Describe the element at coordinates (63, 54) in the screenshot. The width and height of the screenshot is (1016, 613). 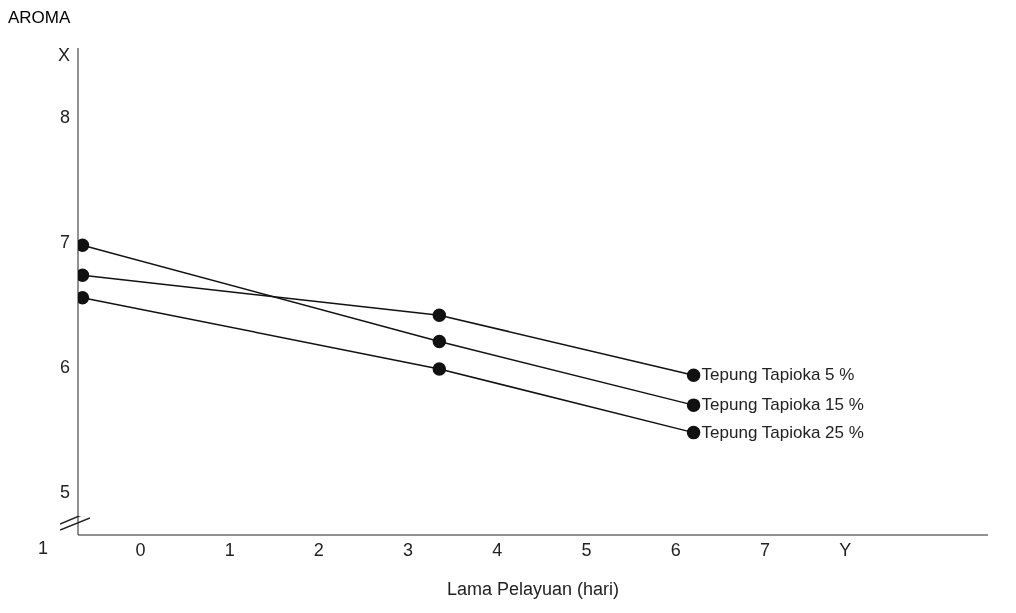
I see `y-tick-label: X` at that location.